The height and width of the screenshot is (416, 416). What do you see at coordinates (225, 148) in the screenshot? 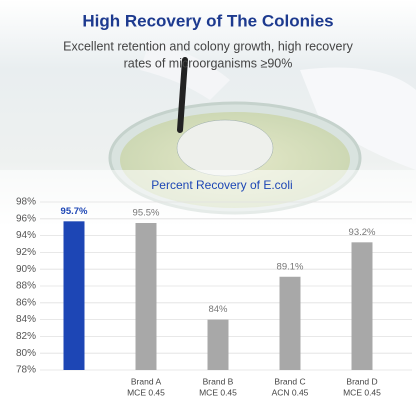
I see `membrane-filter` at bounding box center [225, 148].